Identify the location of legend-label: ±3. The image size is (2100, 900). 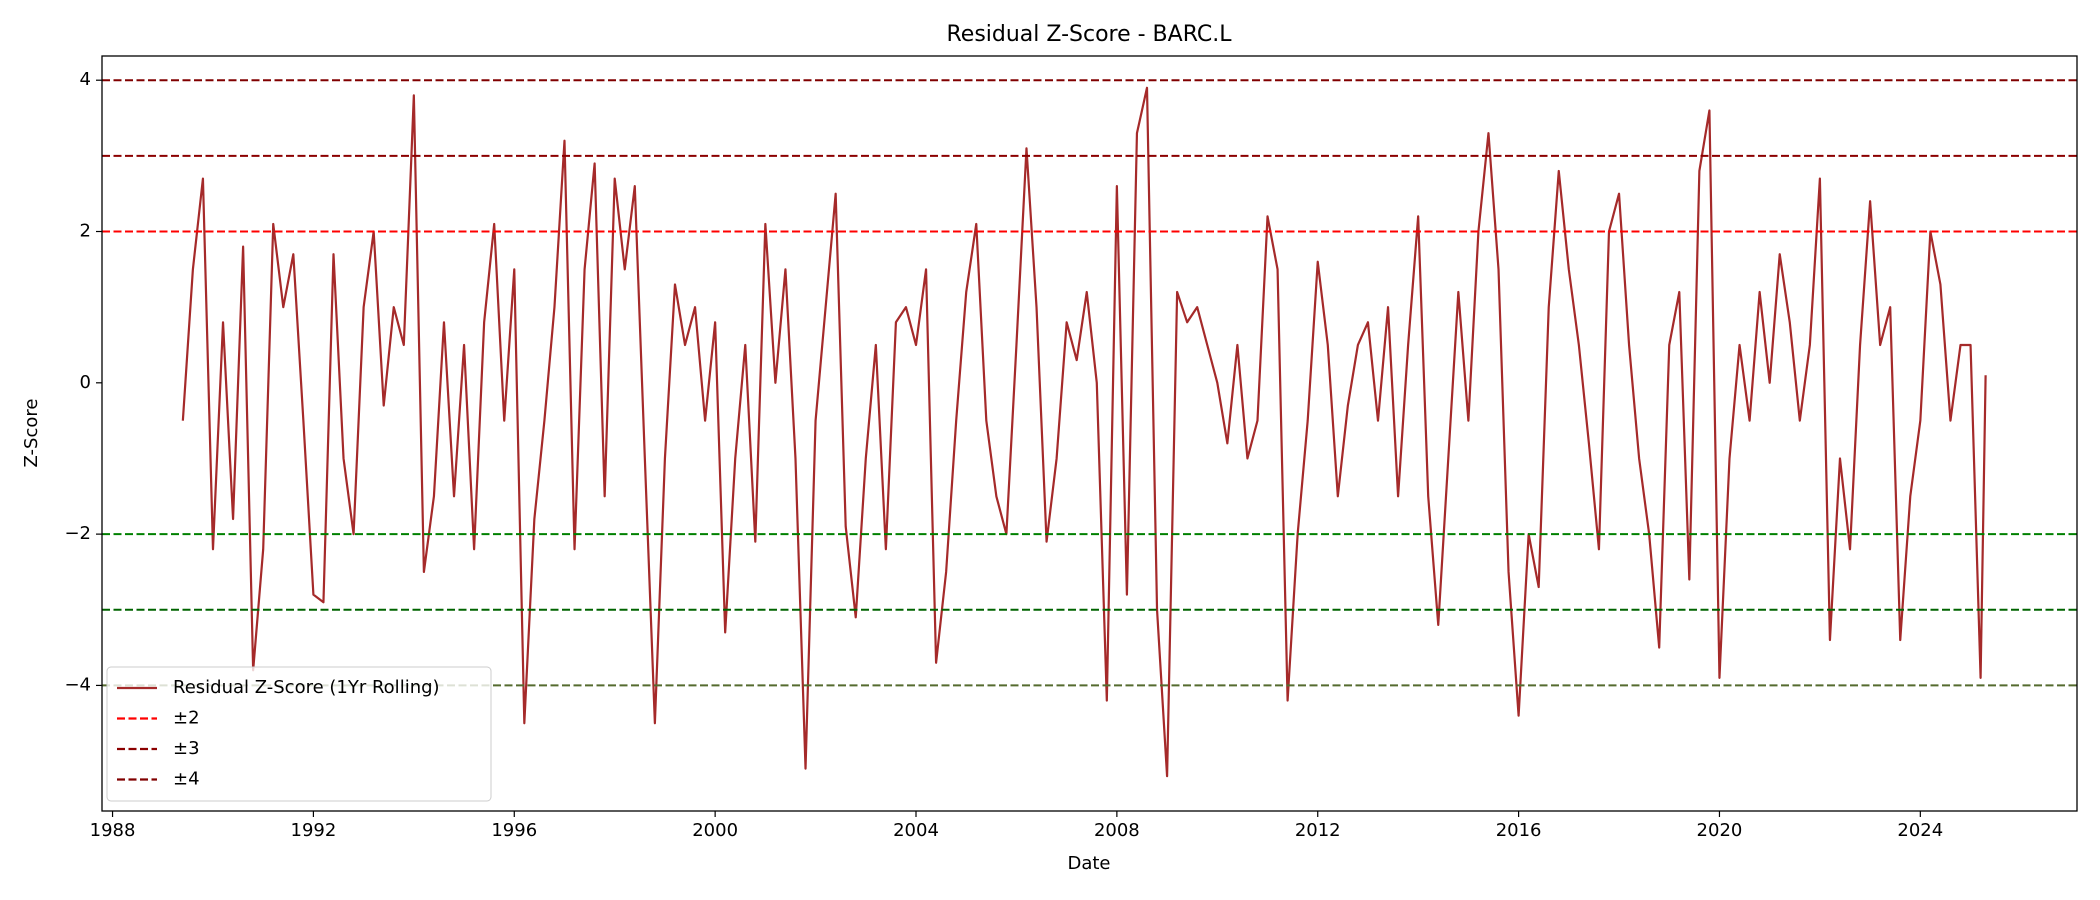
(186, 748).